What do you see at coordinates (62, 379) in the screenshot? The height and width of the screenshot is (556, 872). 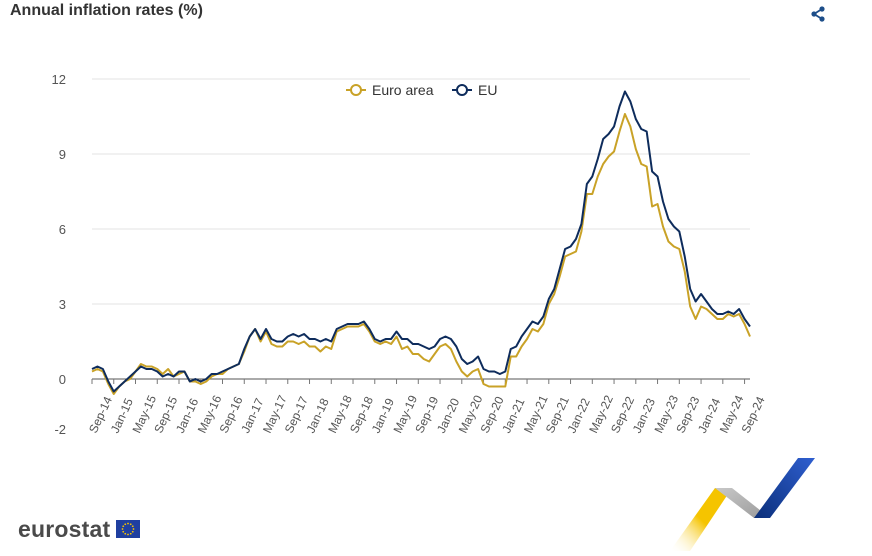 I see `y-tick-label: 0` at bounding box center [62, 379].